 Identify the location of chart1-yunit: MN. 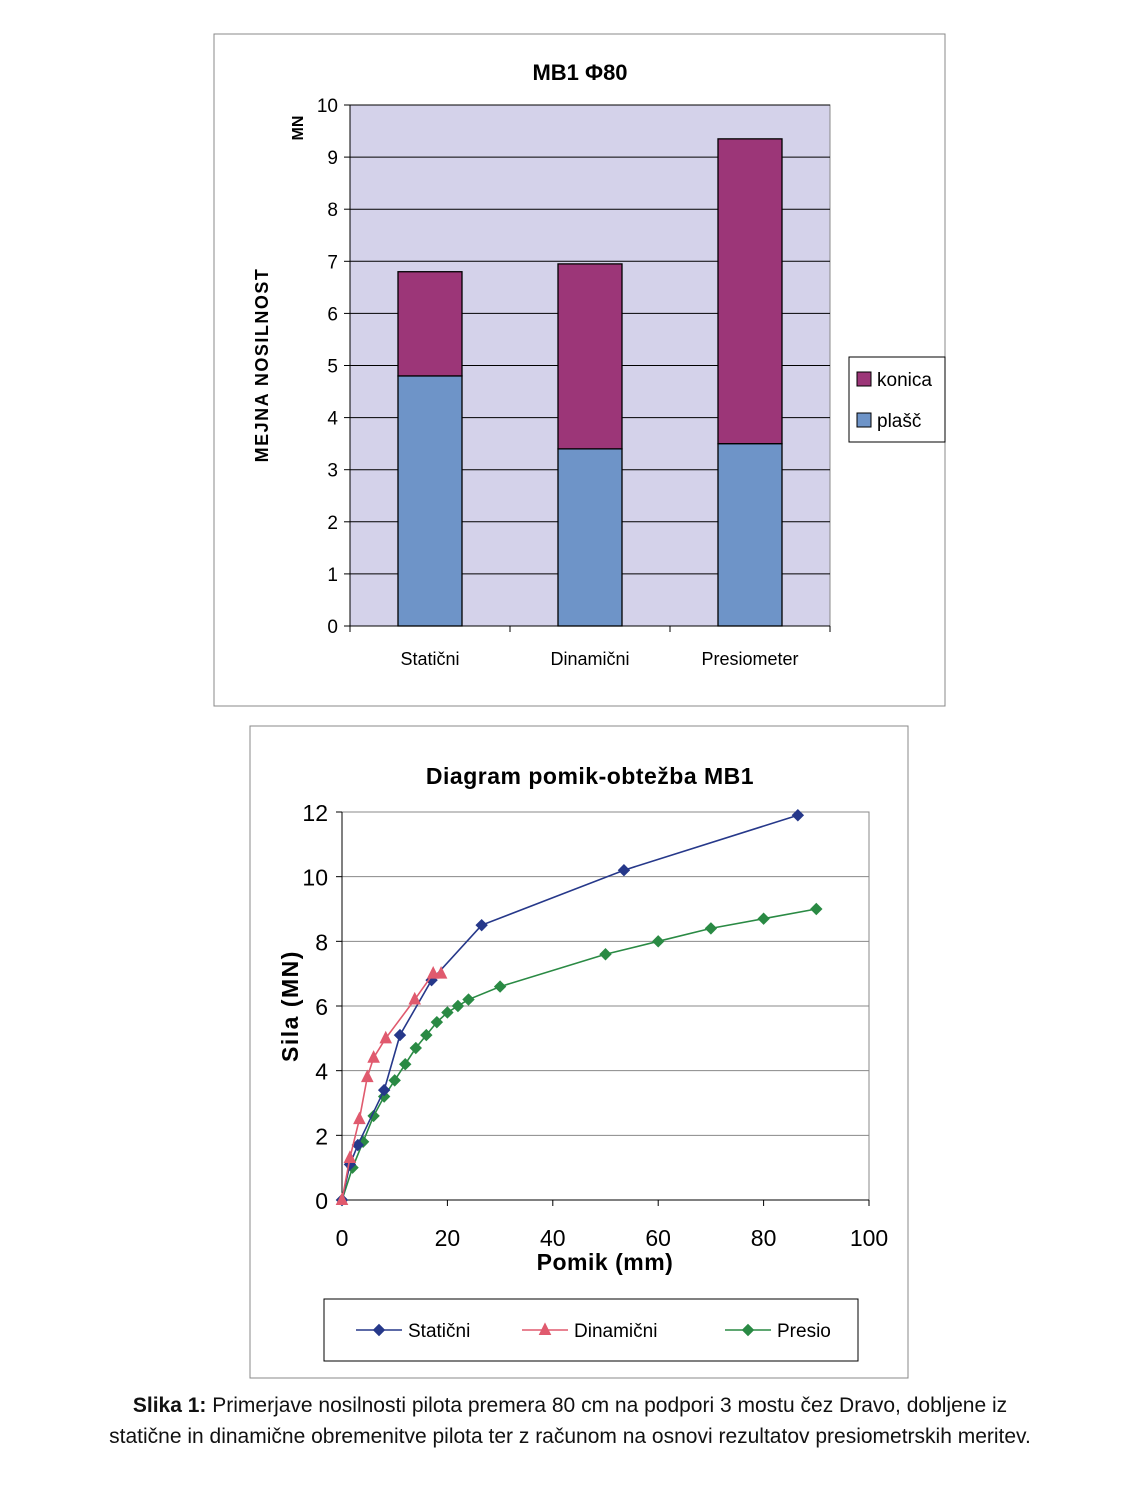
(298, 128).